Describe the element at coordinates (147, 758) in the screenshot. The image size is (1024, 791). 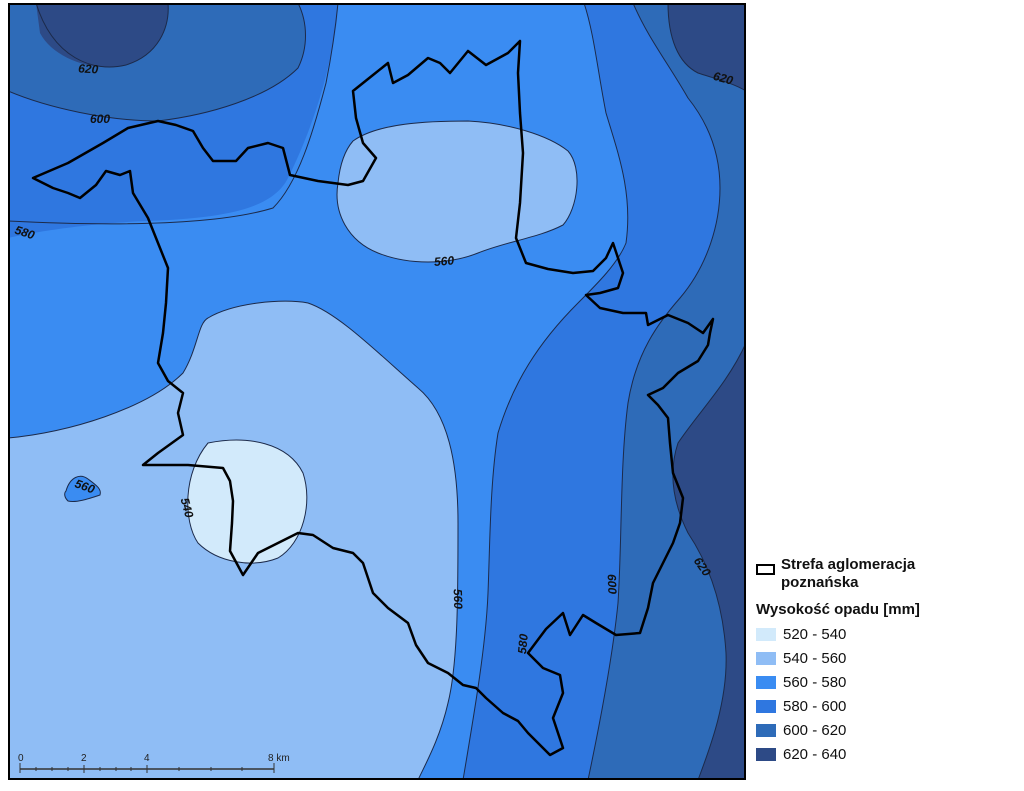
I see `scale-tick-label: 4` at that location.